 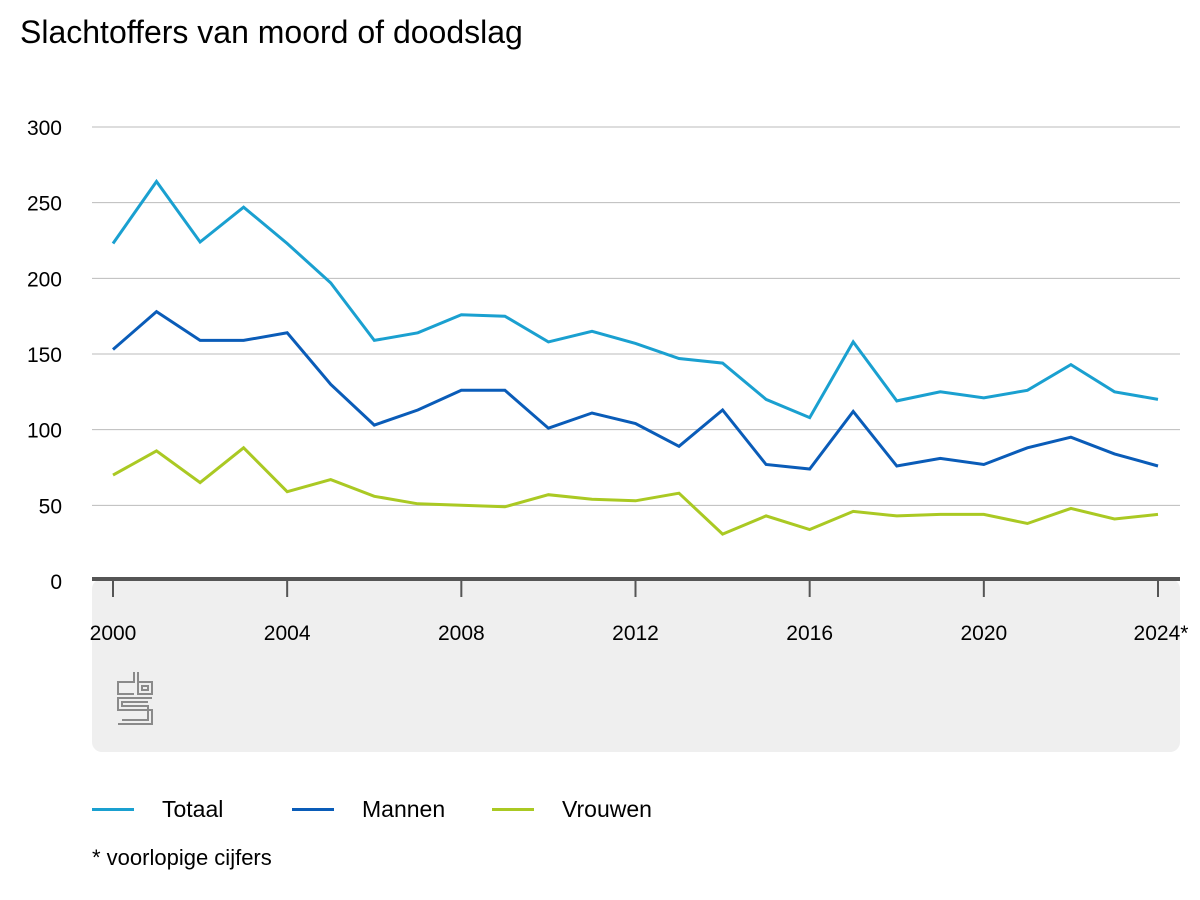 What do you see at coordinates (983, 633) in the screenshot?
I see `x-tick-label: 2020` at bounding box center [983, 633].